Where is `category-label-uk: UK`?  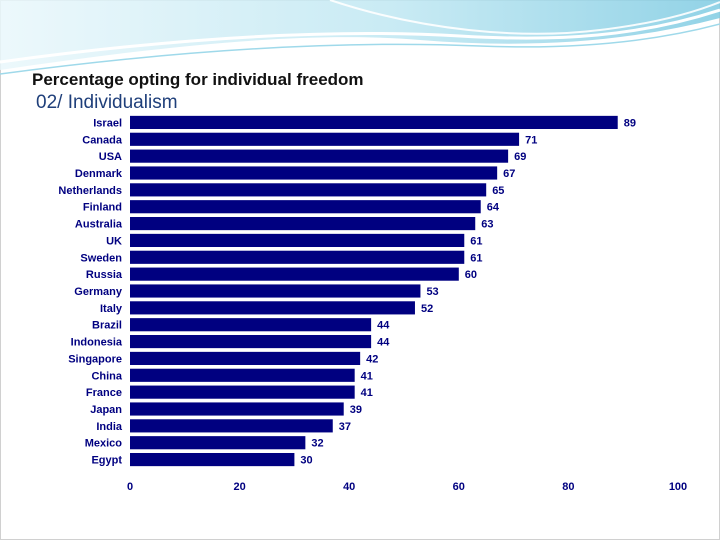 category-label-uk: UK is located at coordinates (114, 241).